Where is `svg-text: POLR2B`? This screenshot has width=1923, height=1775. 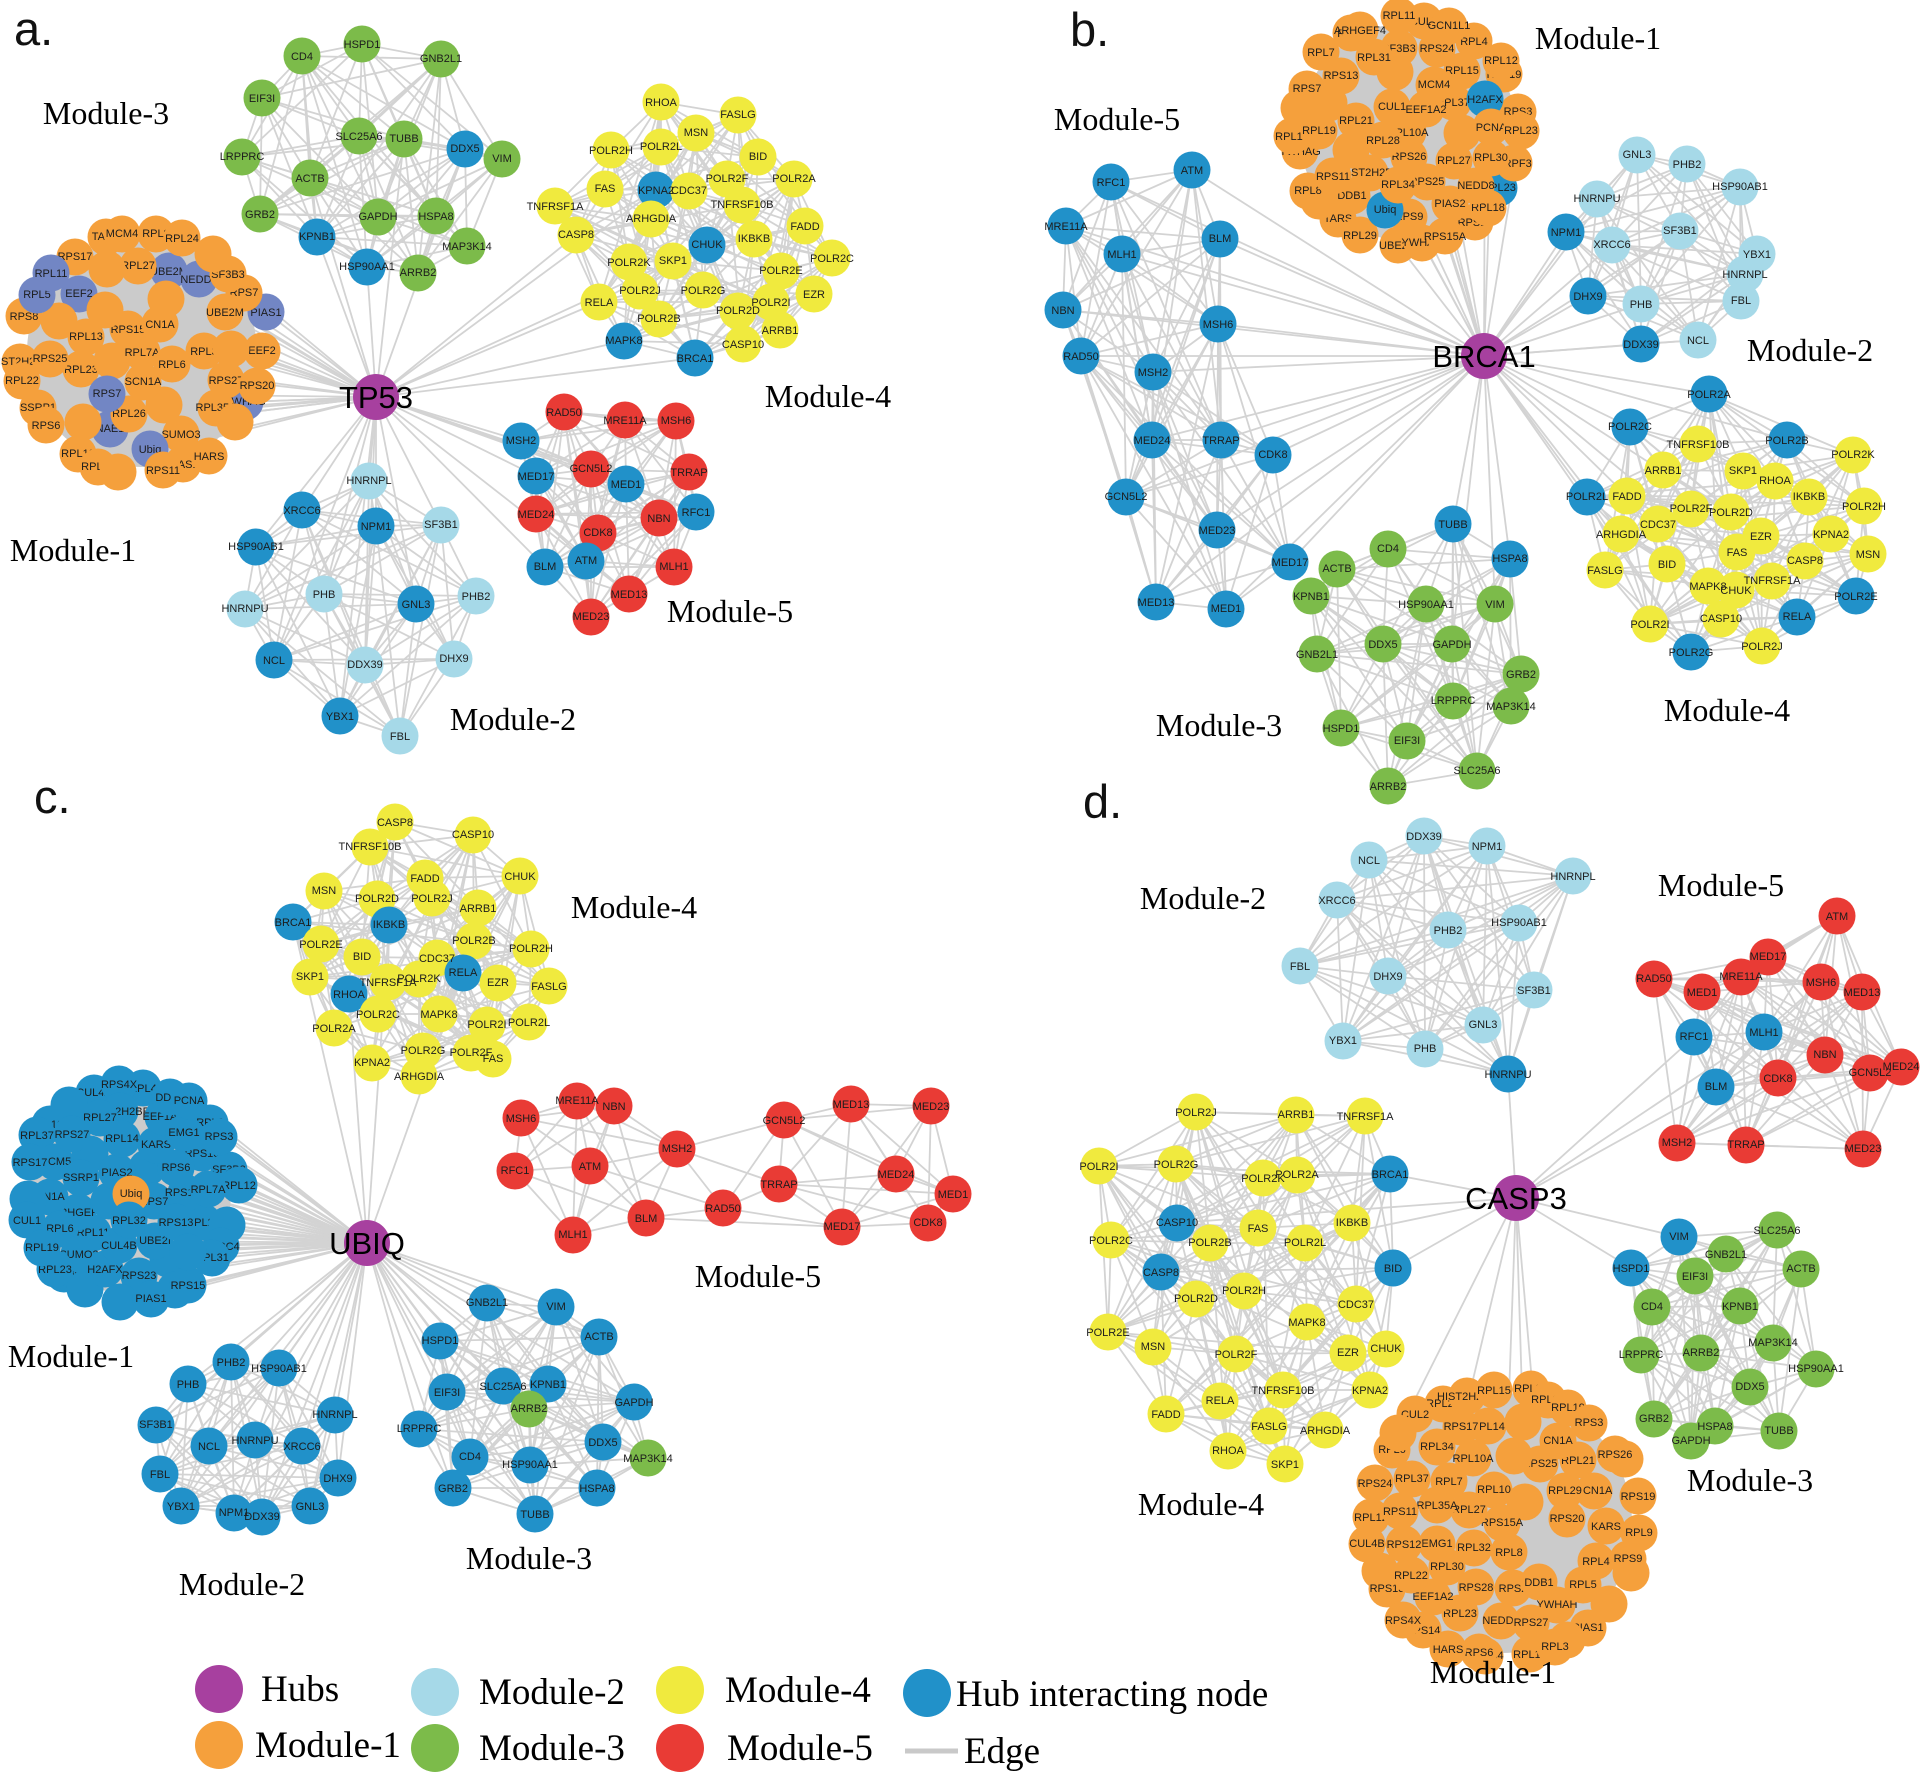
svg-text: POLR2B is located at coordinates (1209, 1243).